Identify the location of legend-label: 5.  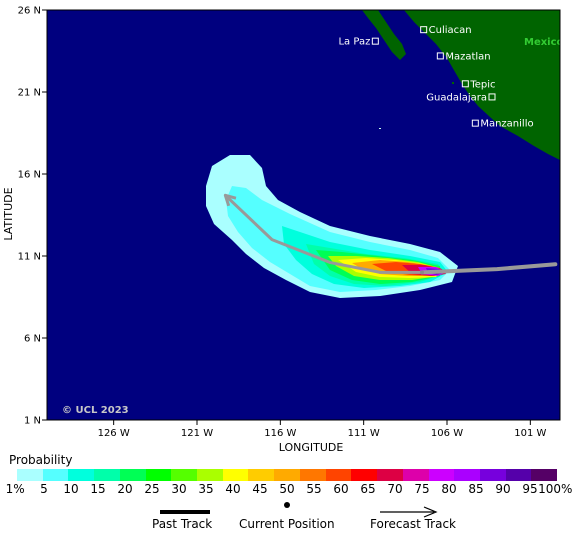
(44, 489).